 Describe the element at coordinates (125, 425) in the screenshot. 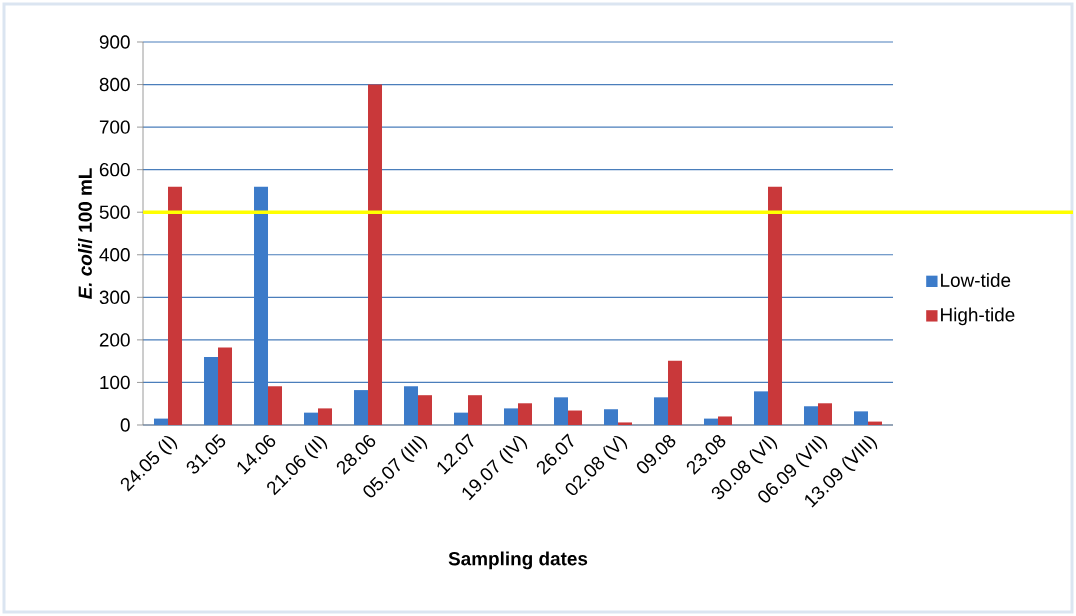

I see `y-tick-label: 0` at that location.